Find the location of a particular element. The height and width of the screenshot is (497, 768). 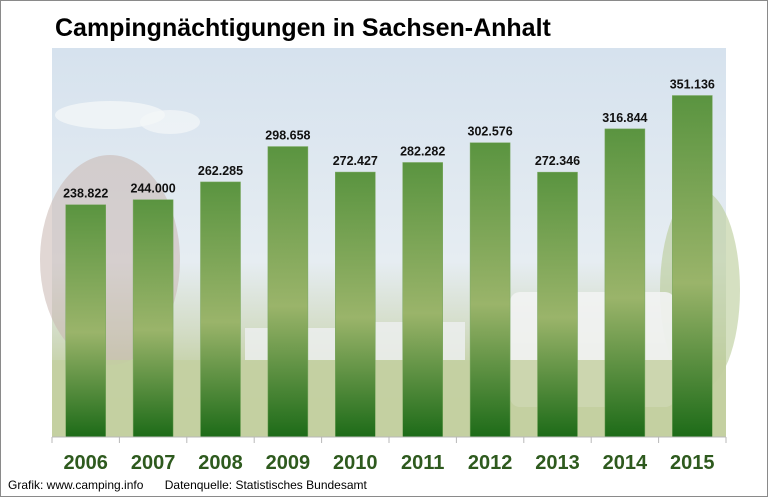

bar-2009 is located at coordinates (288, 292).